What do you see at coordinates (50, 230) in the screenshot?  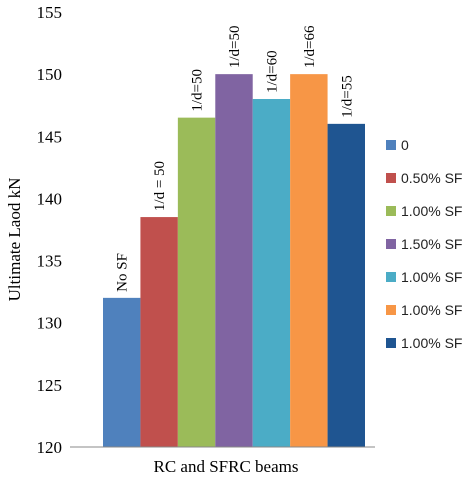 I see `y-axis-ticks: 120 125 130 135 140 145 150 155` at bounding box center [50, 230].